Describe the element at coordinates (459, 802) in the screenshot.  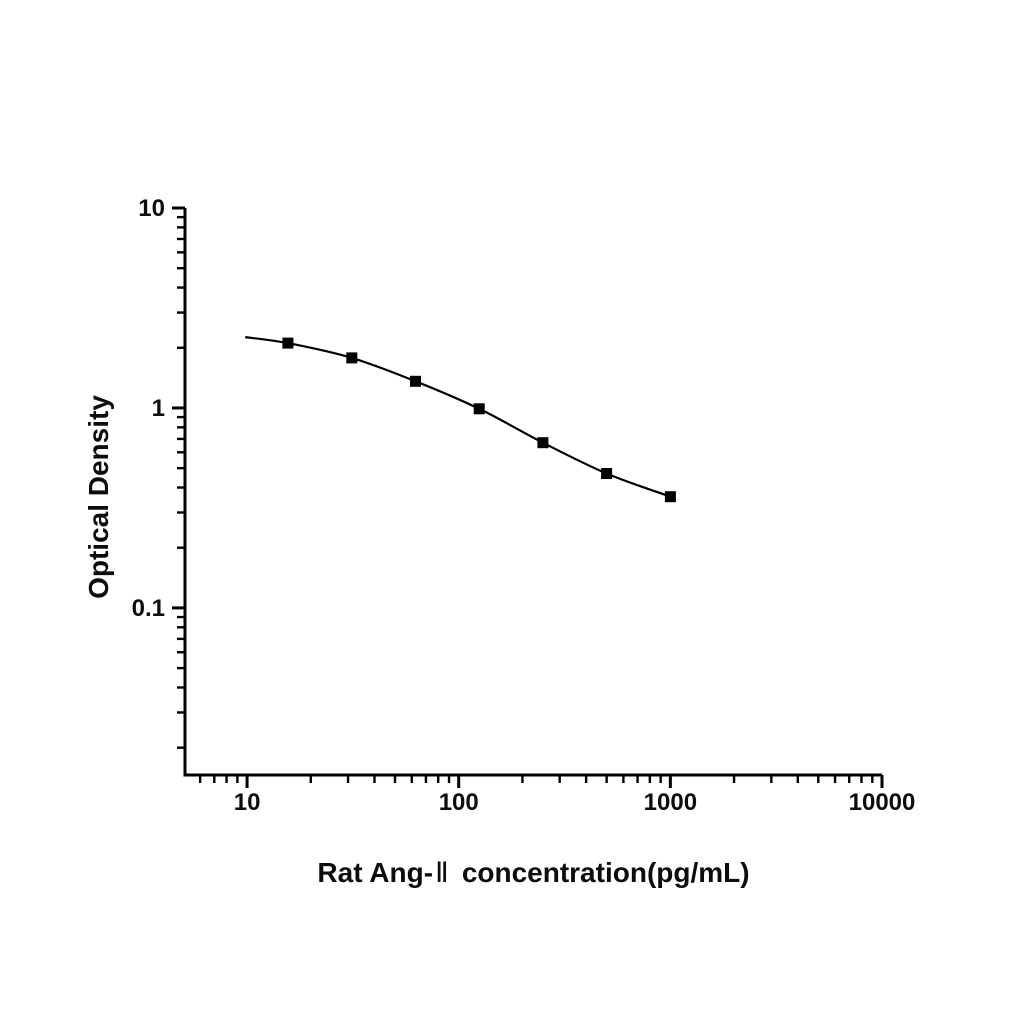
I see `x-tick-label: 100` at that location.